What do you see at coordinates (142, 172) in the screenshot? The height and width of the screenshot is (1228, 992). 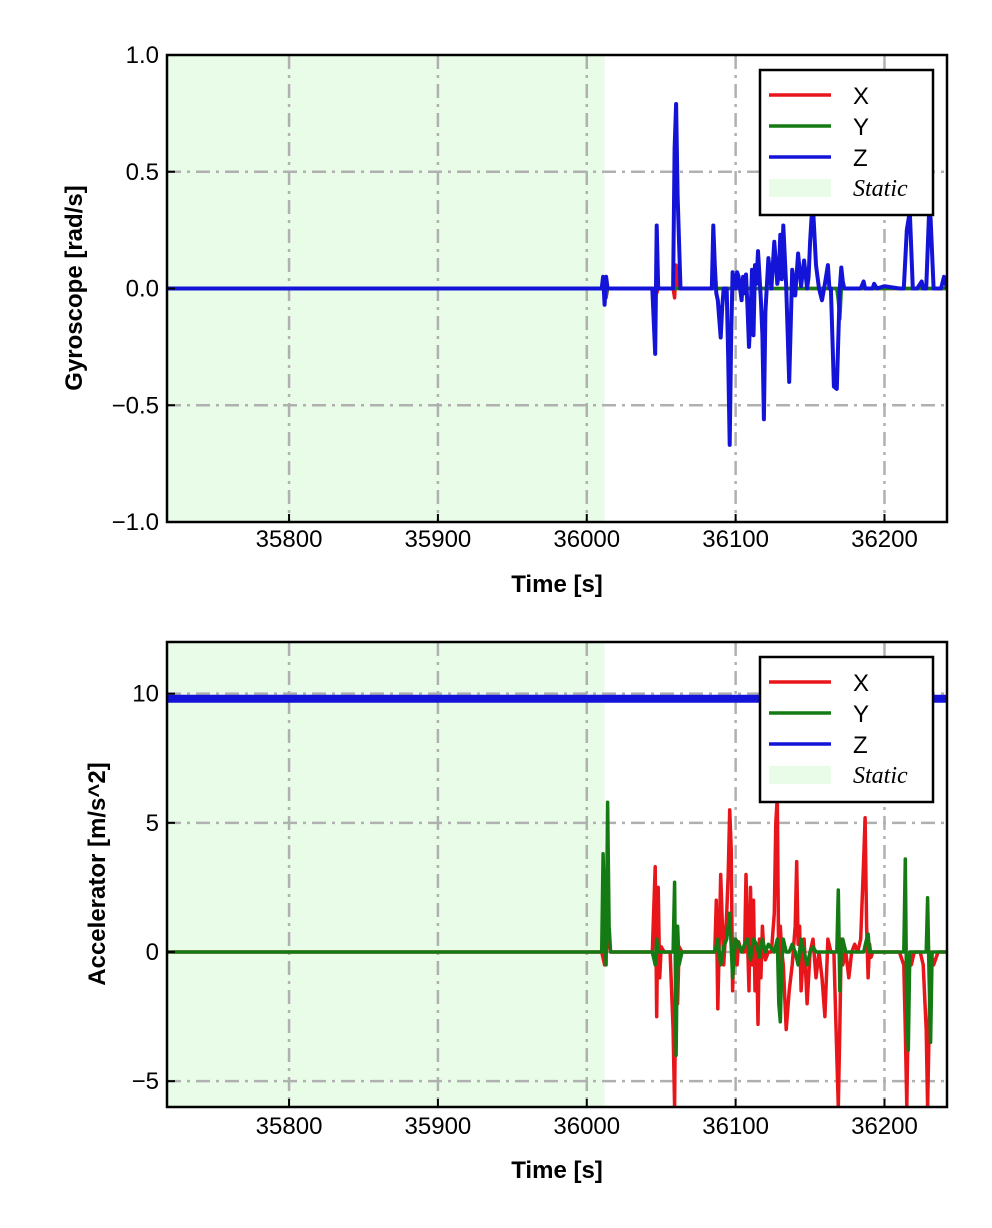 I see `y-tick-label: 0.5` at bounding box center [142, 172].